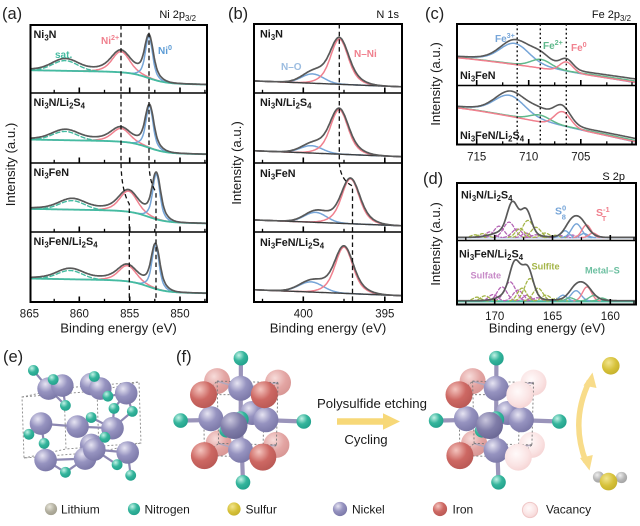 The width and height of the screenshot is (640, 526). I want to click on svg-text: Ni2+, so click(110, 40).